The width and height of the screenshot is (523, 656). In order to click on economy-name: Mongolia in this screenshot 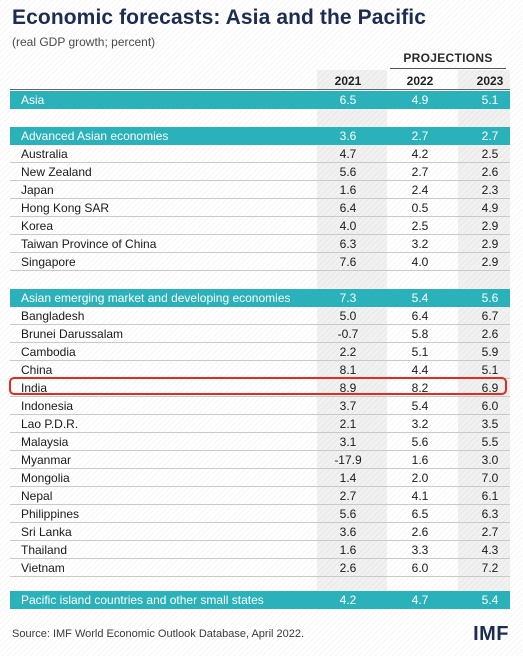, I will do `click(45, 478)`.